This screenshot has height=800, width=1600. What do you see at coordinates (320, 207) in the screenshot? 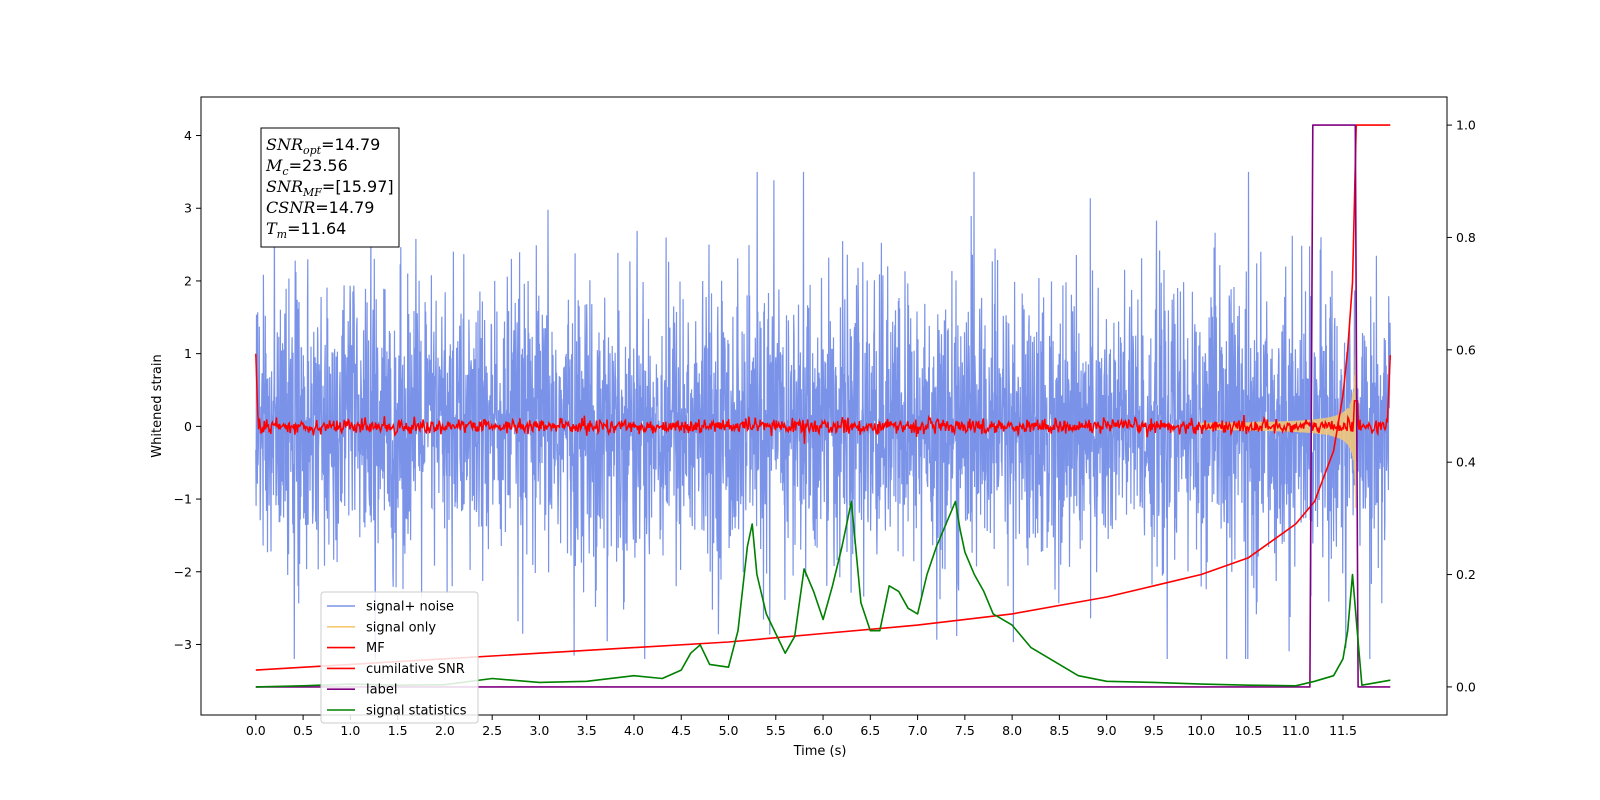
I see `annotation-line: CSNR=14.79` at bounding box center [320, 207].